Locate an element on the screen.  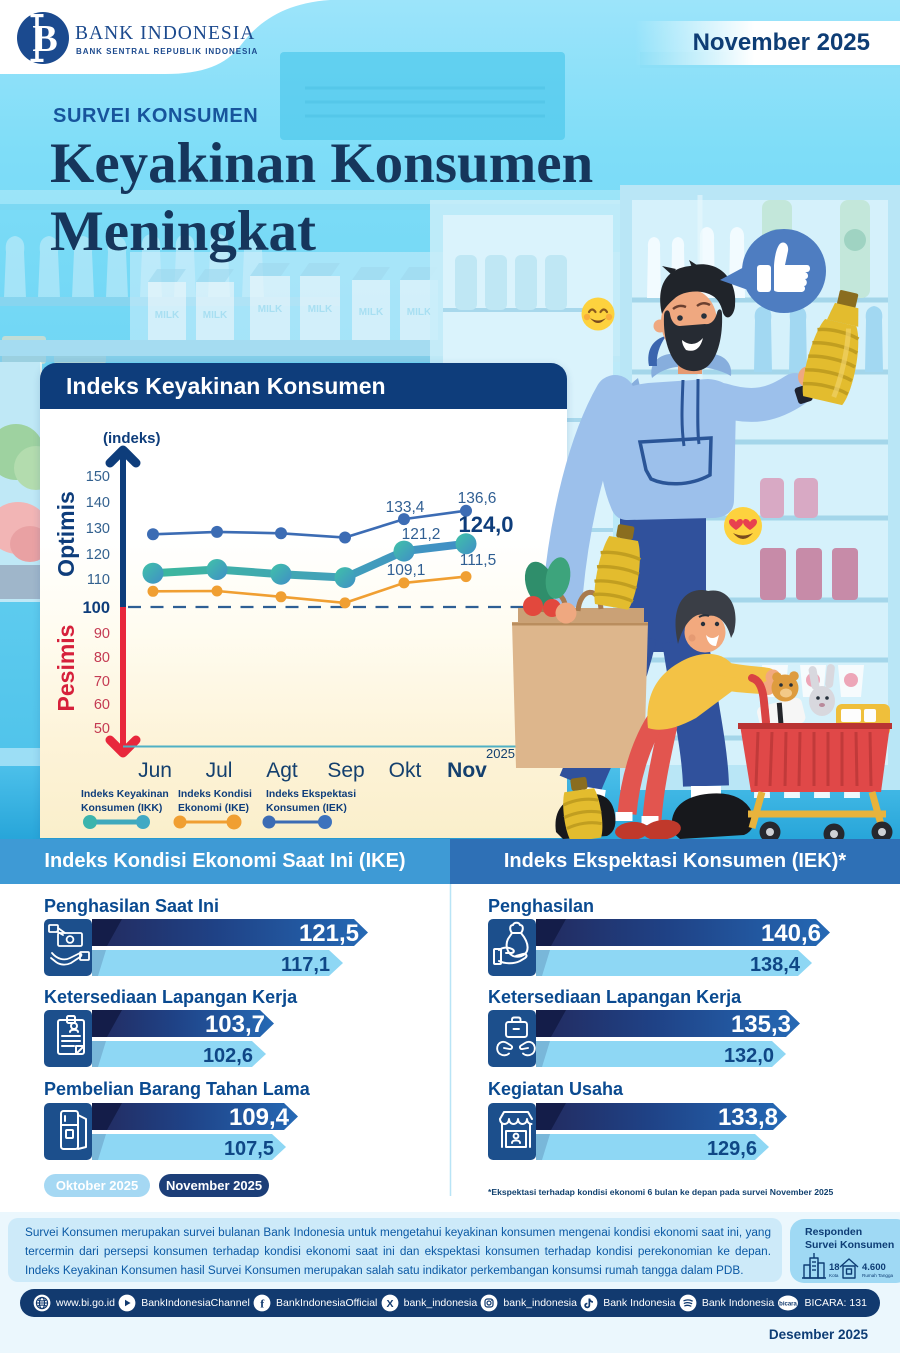
svg-text: Oktober 2025 is located at coordinates (97, 1185).